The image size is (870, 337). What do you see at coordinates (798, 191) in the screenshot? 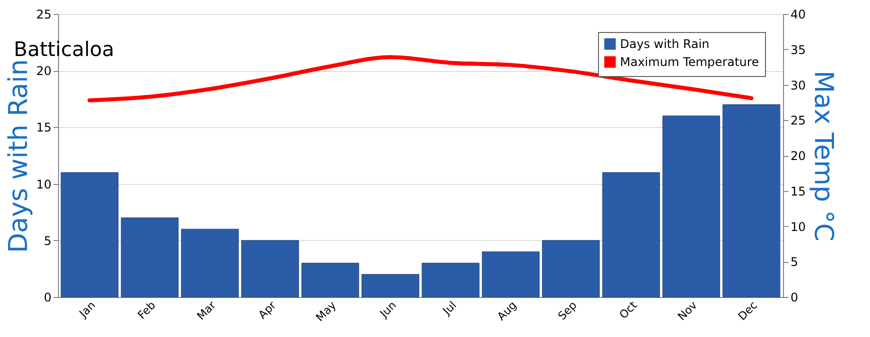
I see `y2-tick-label: 15` at bounding box center [798, 191].